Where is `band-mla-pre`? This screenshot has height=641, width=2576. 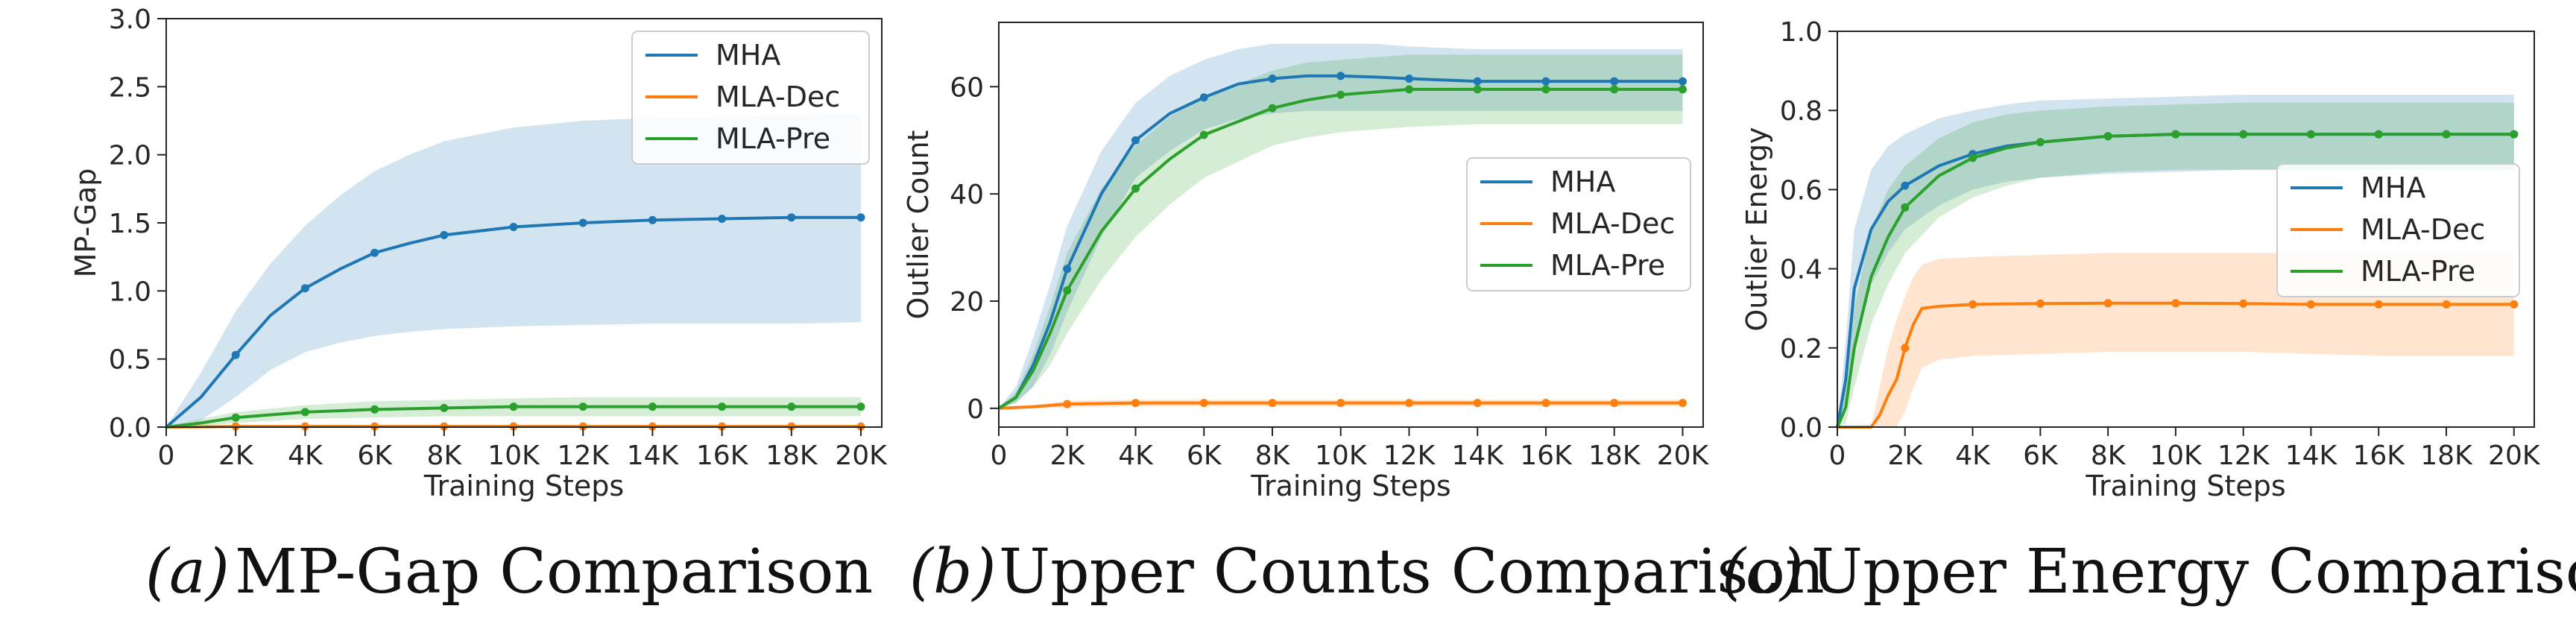
band-mla-pre is located at coordinates (1341, 231).